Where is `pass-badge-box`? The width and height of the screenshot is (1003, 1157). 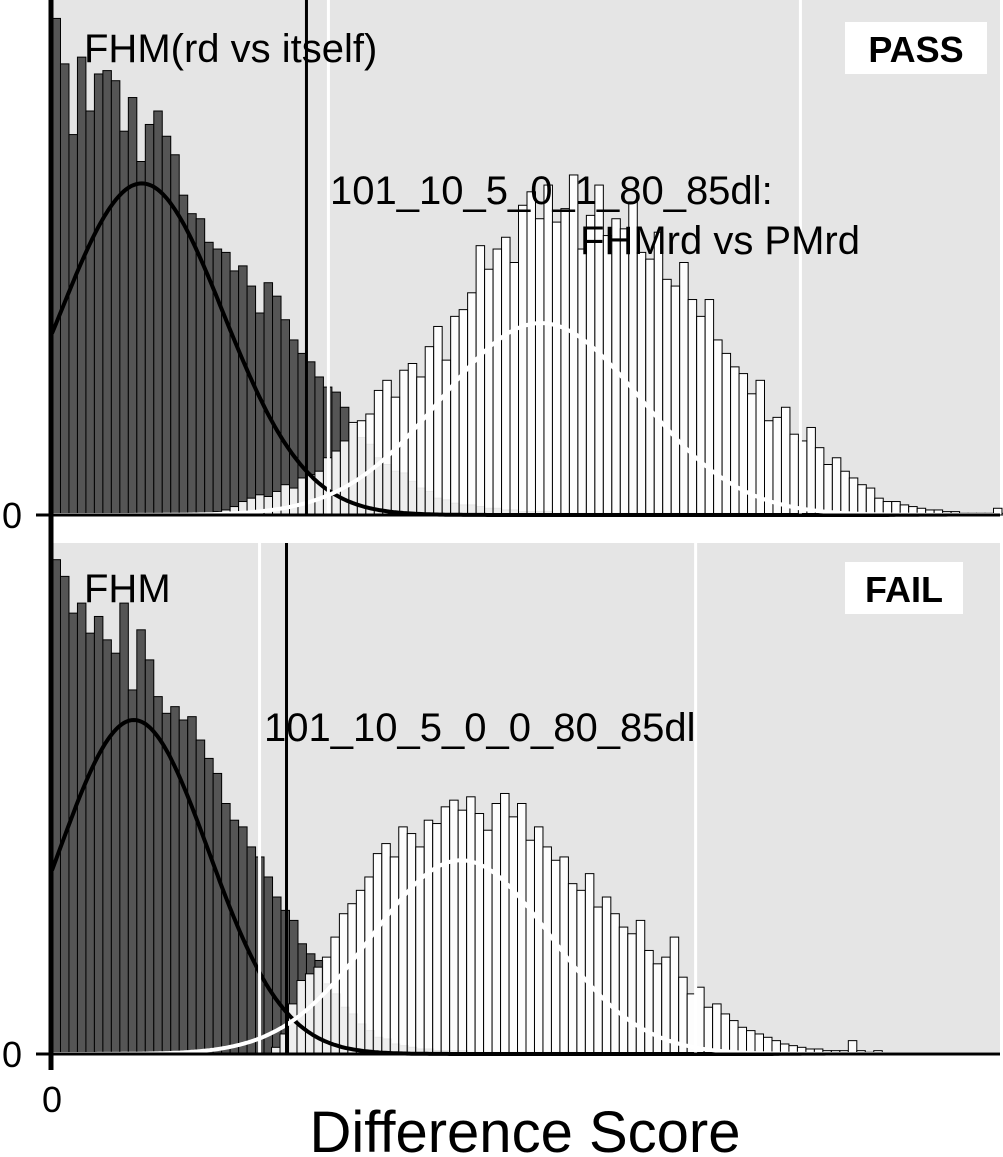
pass-badge-box is located at coordinates (916, 48).